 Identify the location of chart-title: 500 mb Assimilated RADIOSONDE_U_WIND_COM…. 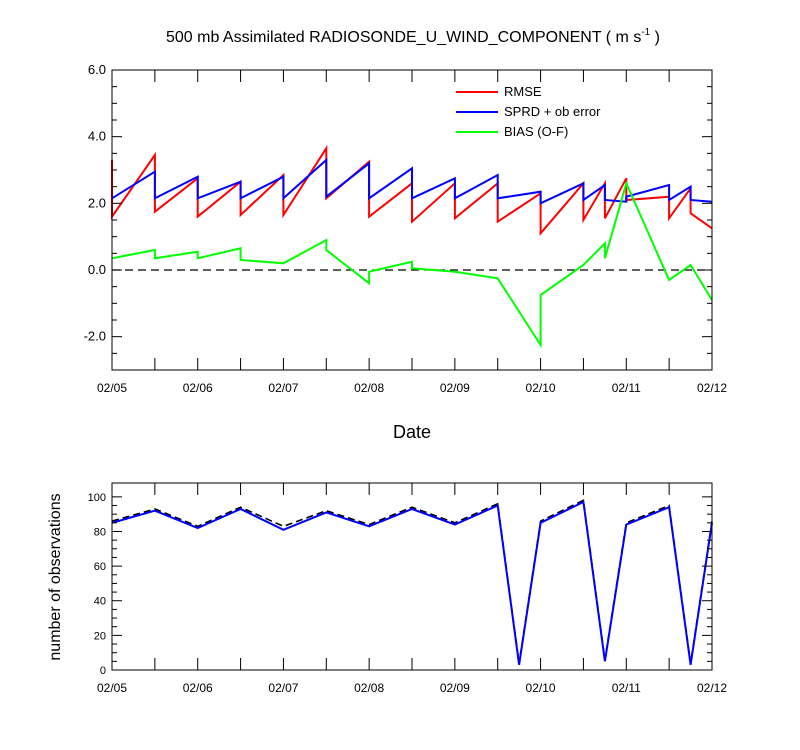
(413, 36).